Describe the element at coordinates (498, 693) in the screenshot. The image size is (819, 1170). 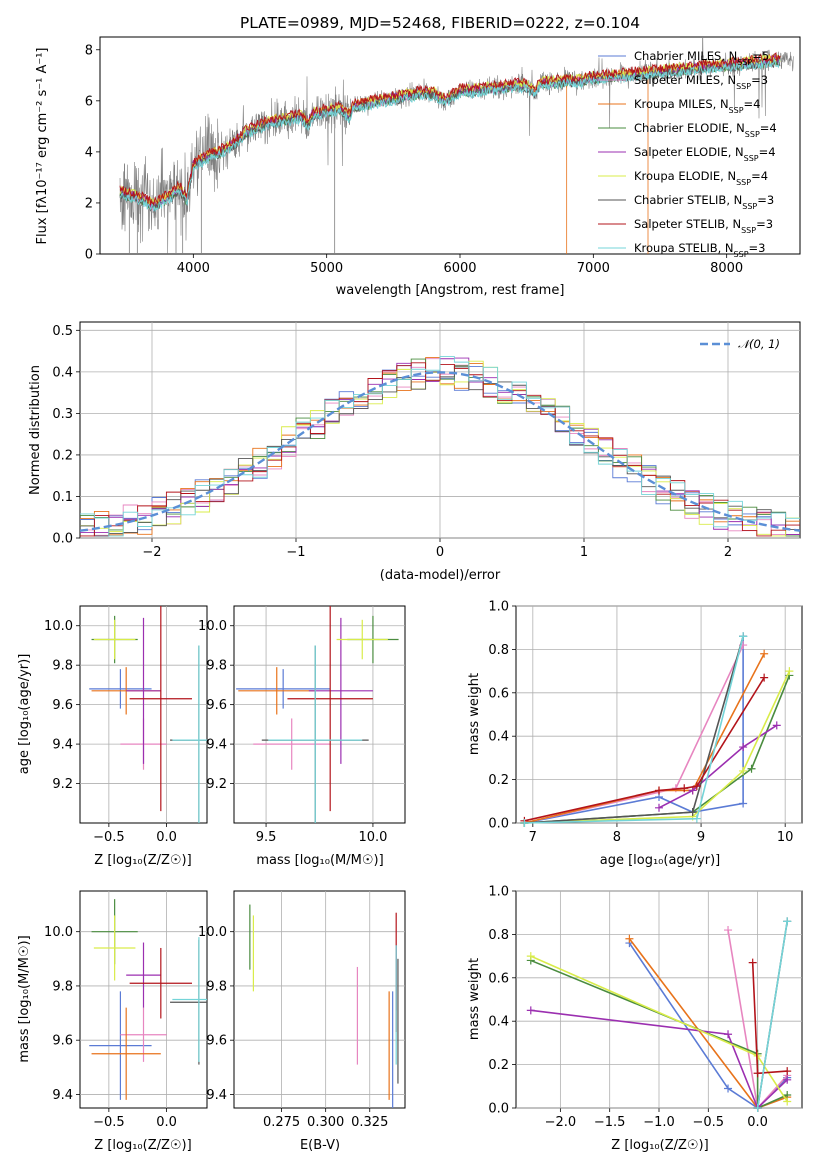
I see `weight-age-ytick-label: 0.6` at that location.